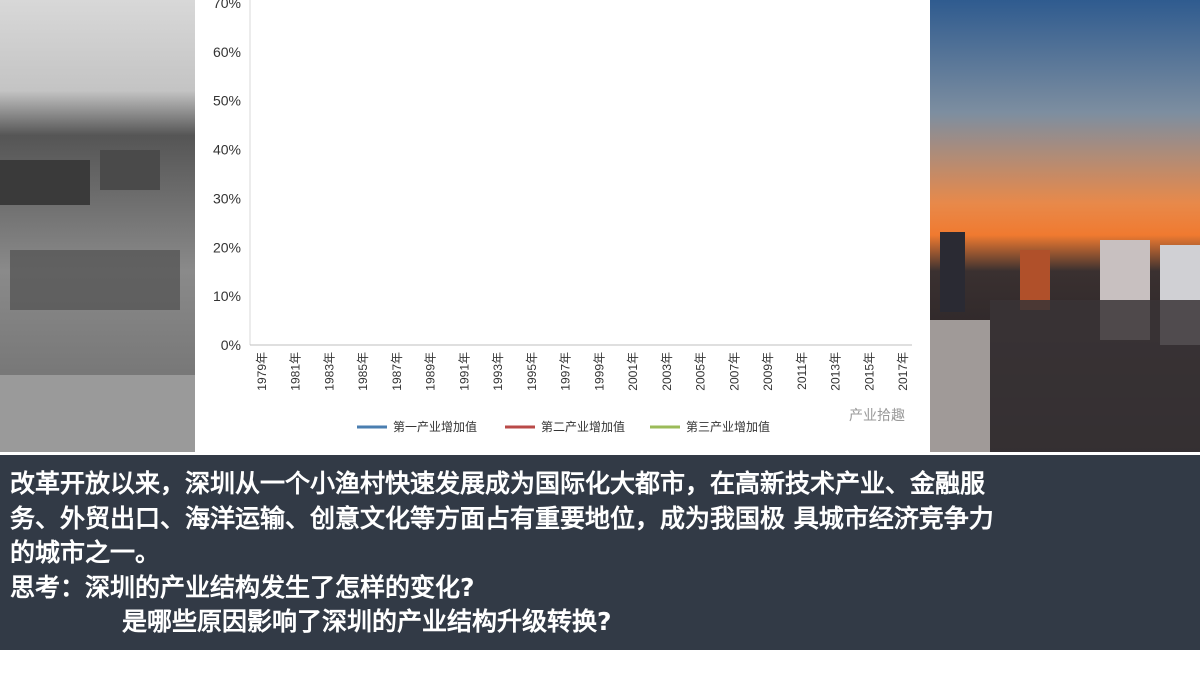 The width and height of the screenshot is (1200, 675). What do you see at coordinates (877, 415) in the screenshot?
I see `watermark: 产业拾趣` at bounding box center [877, 415].